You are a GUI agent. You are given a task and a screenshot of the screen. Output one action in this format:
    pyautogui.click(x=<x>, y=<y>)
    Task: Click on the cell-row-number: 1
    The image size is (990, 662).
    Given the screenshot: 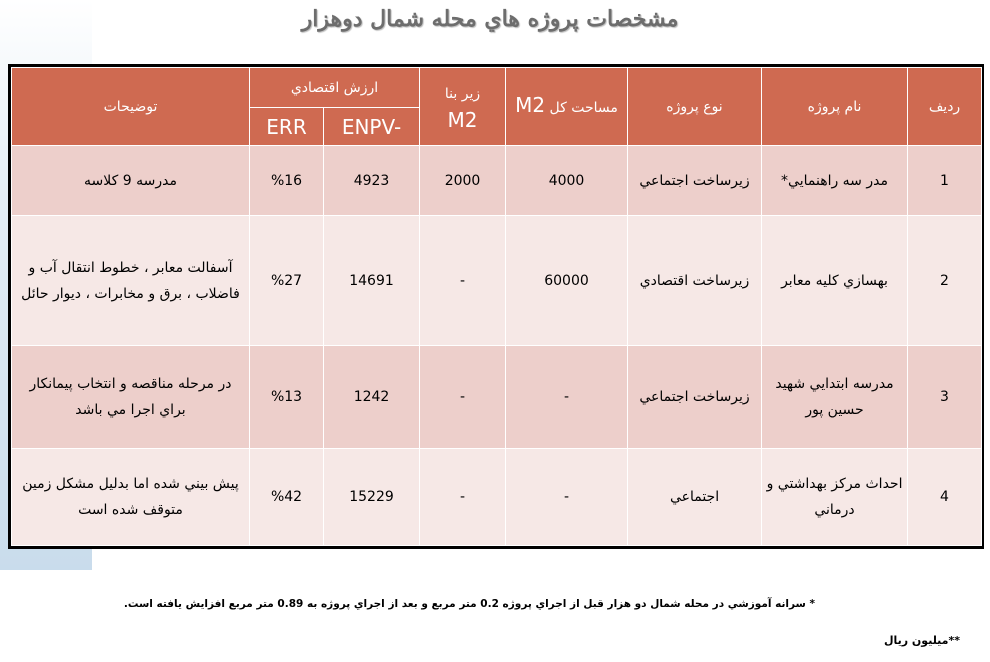 What is the action you would take?
    pyautogui.click(x=945, y=180)
    